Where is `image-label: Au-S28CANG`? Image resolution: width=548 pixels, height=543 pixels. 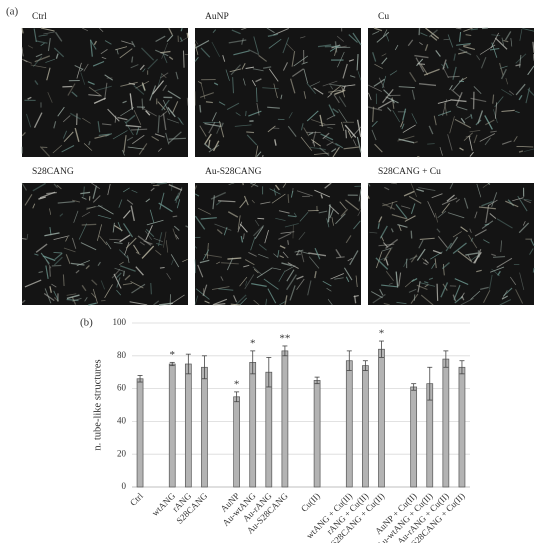
image-label: Au-S28CANG is located at coordinates (233, 172).